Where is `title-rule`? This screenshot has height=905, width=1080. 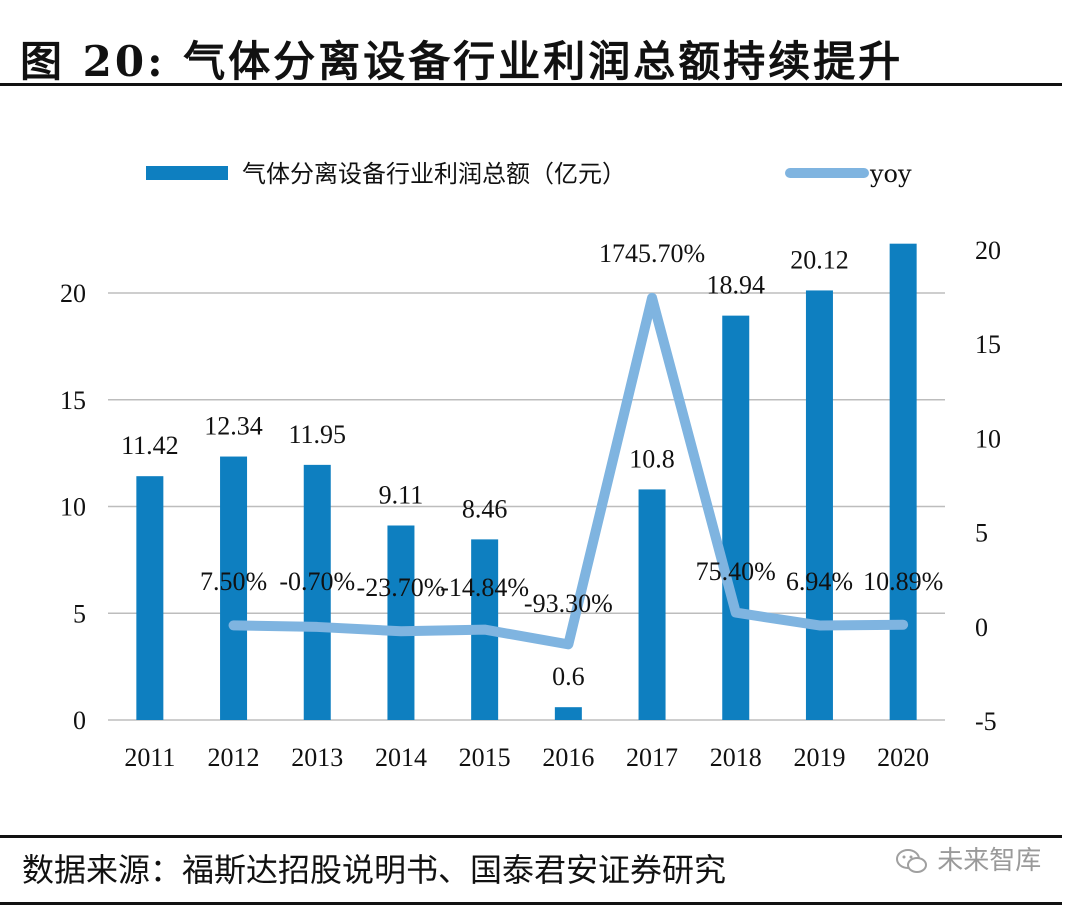 title-rule is located at coordinates (531, 84).